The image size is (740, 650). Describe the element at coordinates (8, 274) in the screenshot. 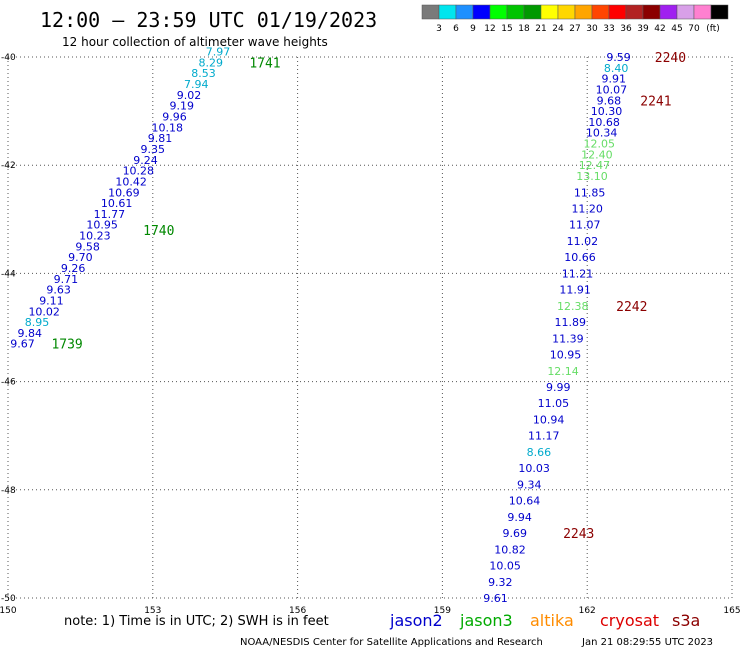

I see `y-tick-label: -44` at that location.